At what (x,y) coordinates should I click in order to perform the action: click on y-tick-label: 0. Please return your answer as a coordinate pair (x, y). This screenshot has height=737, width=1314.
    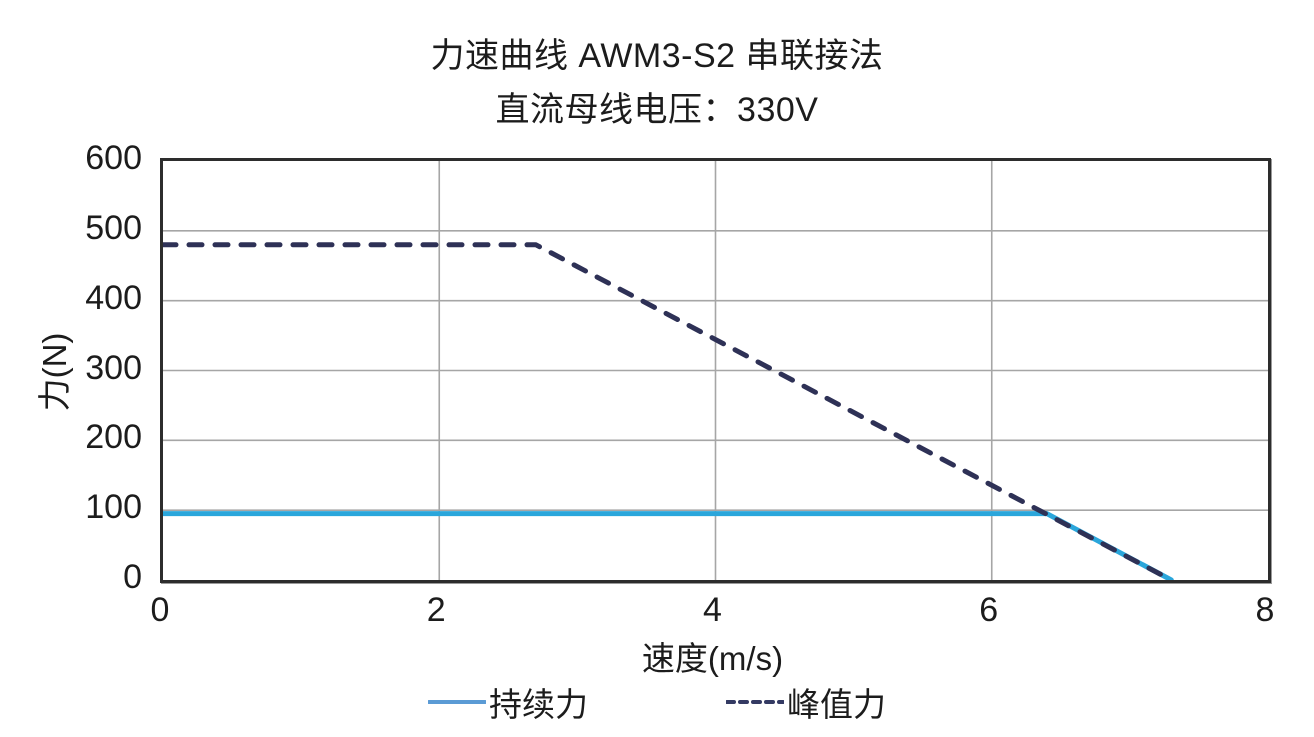
    Looking at the image, I should click on (132, 577).